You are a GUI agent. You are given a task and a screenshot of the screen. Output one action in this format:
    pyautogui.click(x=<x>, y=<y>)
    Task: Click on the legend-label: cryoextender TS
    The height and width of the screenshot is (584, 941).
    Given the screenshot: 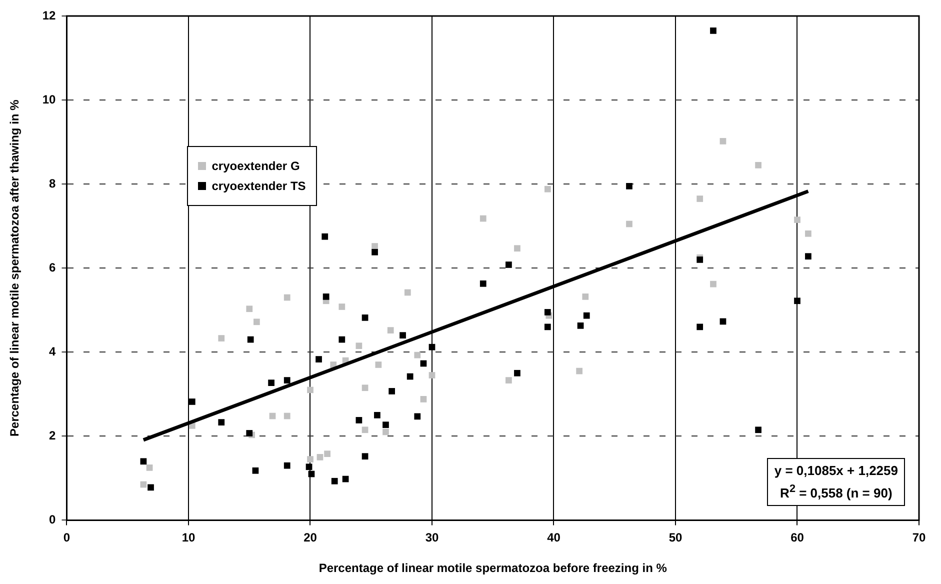 What is the action you would take?
    pyautogui.click(x=259, y=186)
    